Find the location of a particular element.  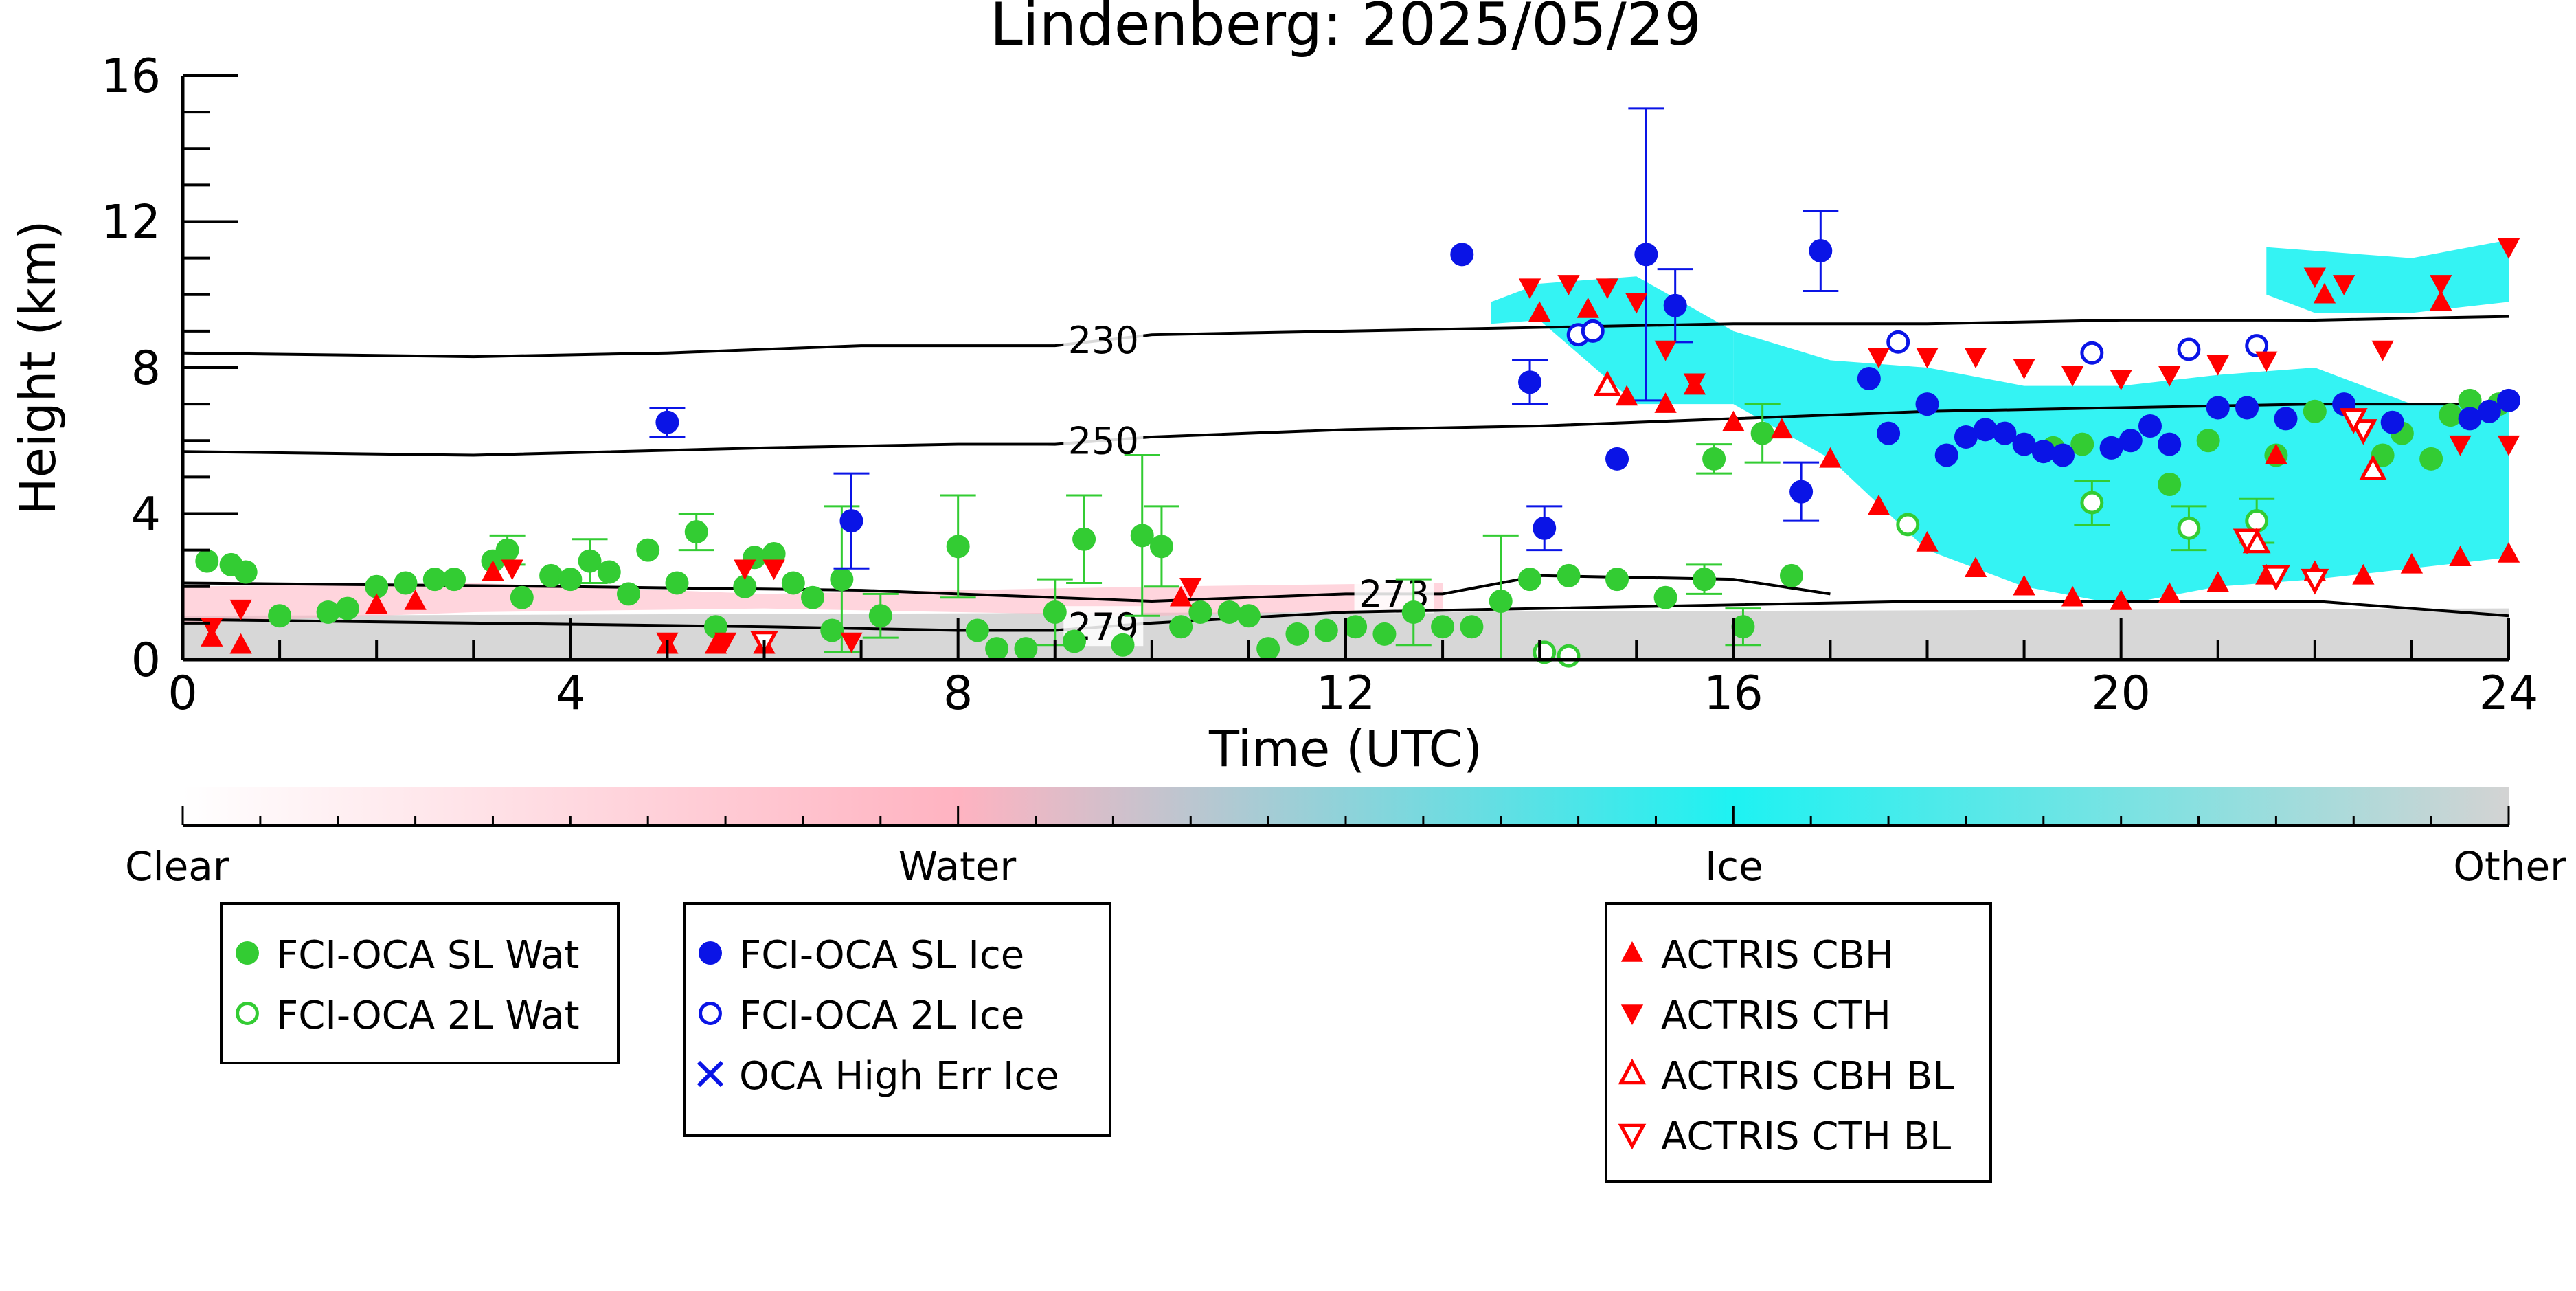

legend-marker-fci-oca-sl-wat is located at coordinates (247, 953).